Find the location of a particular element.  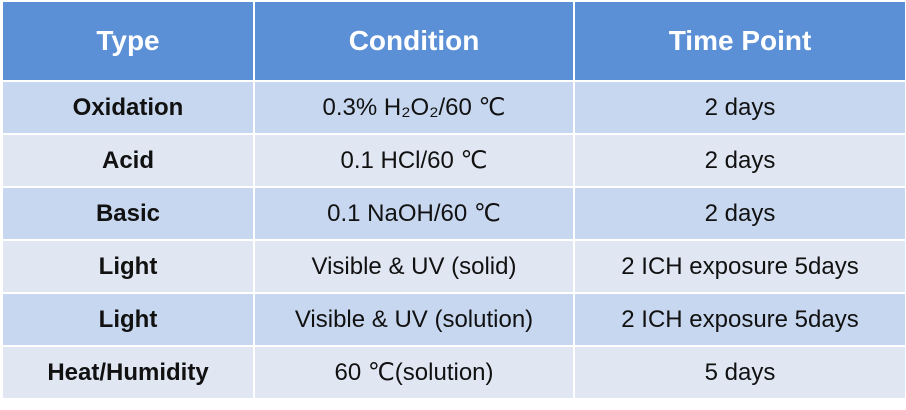

table-cell: 60 ℃(solution) is located at coordinates (414, 372).